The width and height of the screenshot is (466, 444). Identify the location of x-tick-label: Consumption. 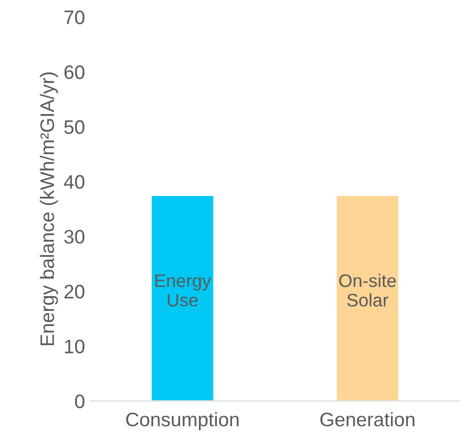
(182, 421).